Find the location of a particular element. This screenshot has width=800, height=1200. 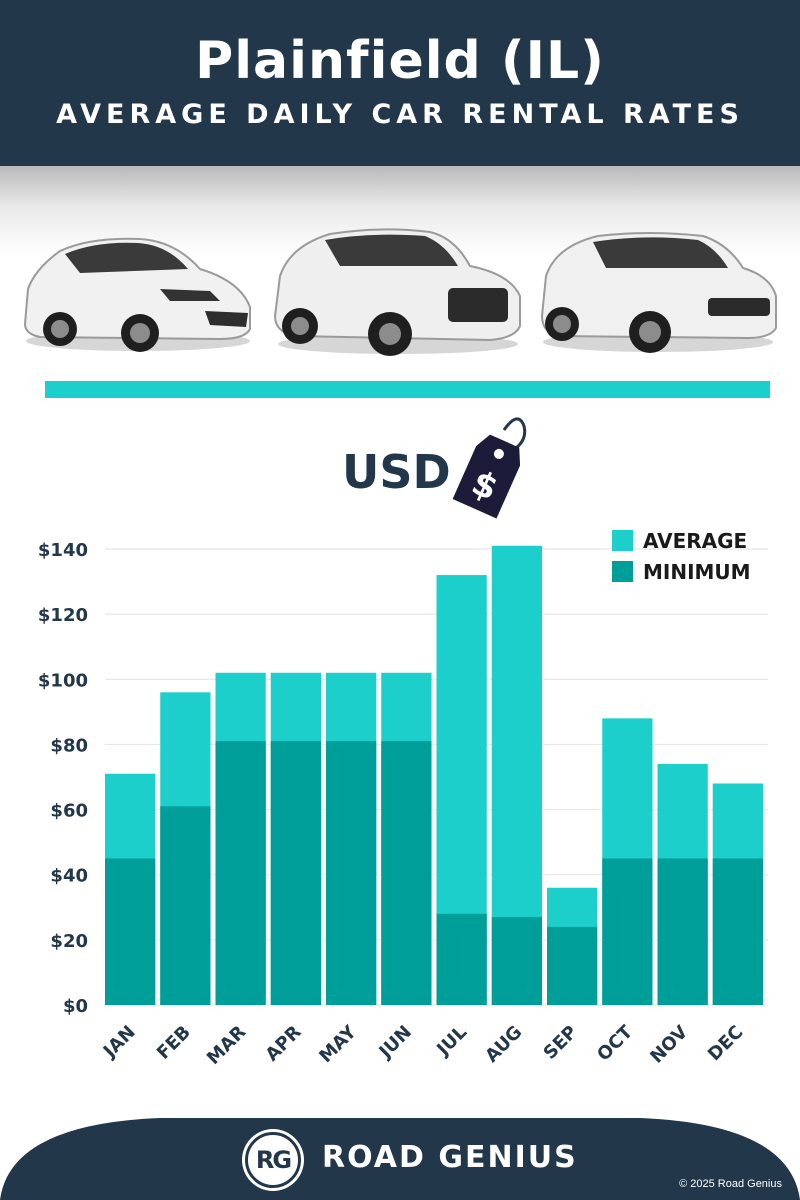

bar-minimum-jan is located at coordinates (130, 931).